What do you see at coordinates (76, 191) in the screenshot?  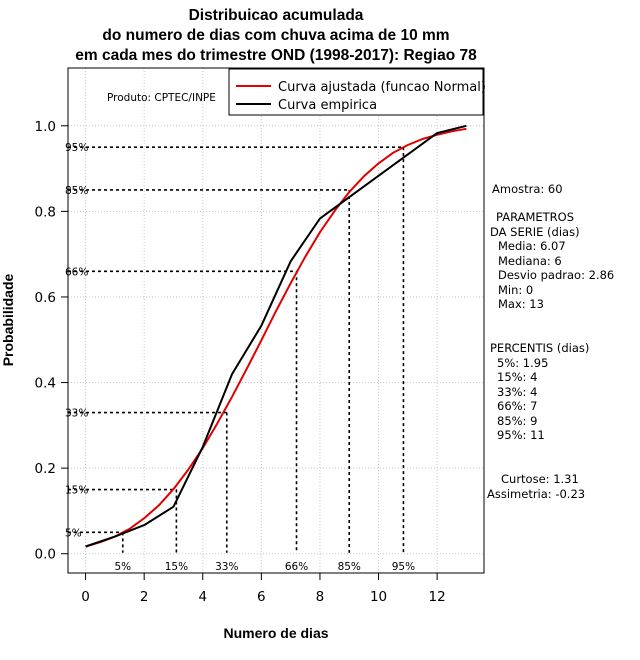 I see `ref-label-left-4: 85%` at bounding box center [76, 191].